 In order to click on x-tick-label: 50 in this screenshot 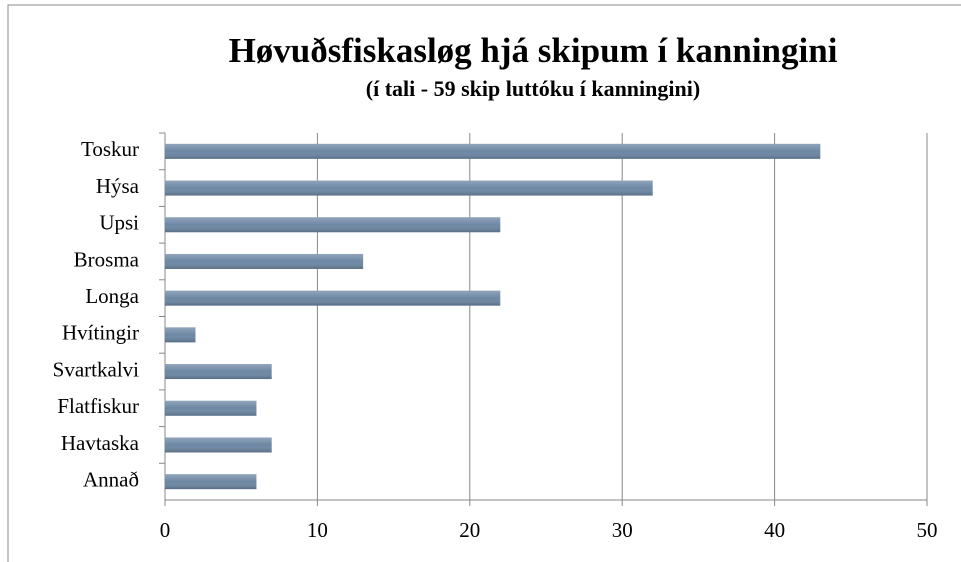, I will do `click(927, 530)`.